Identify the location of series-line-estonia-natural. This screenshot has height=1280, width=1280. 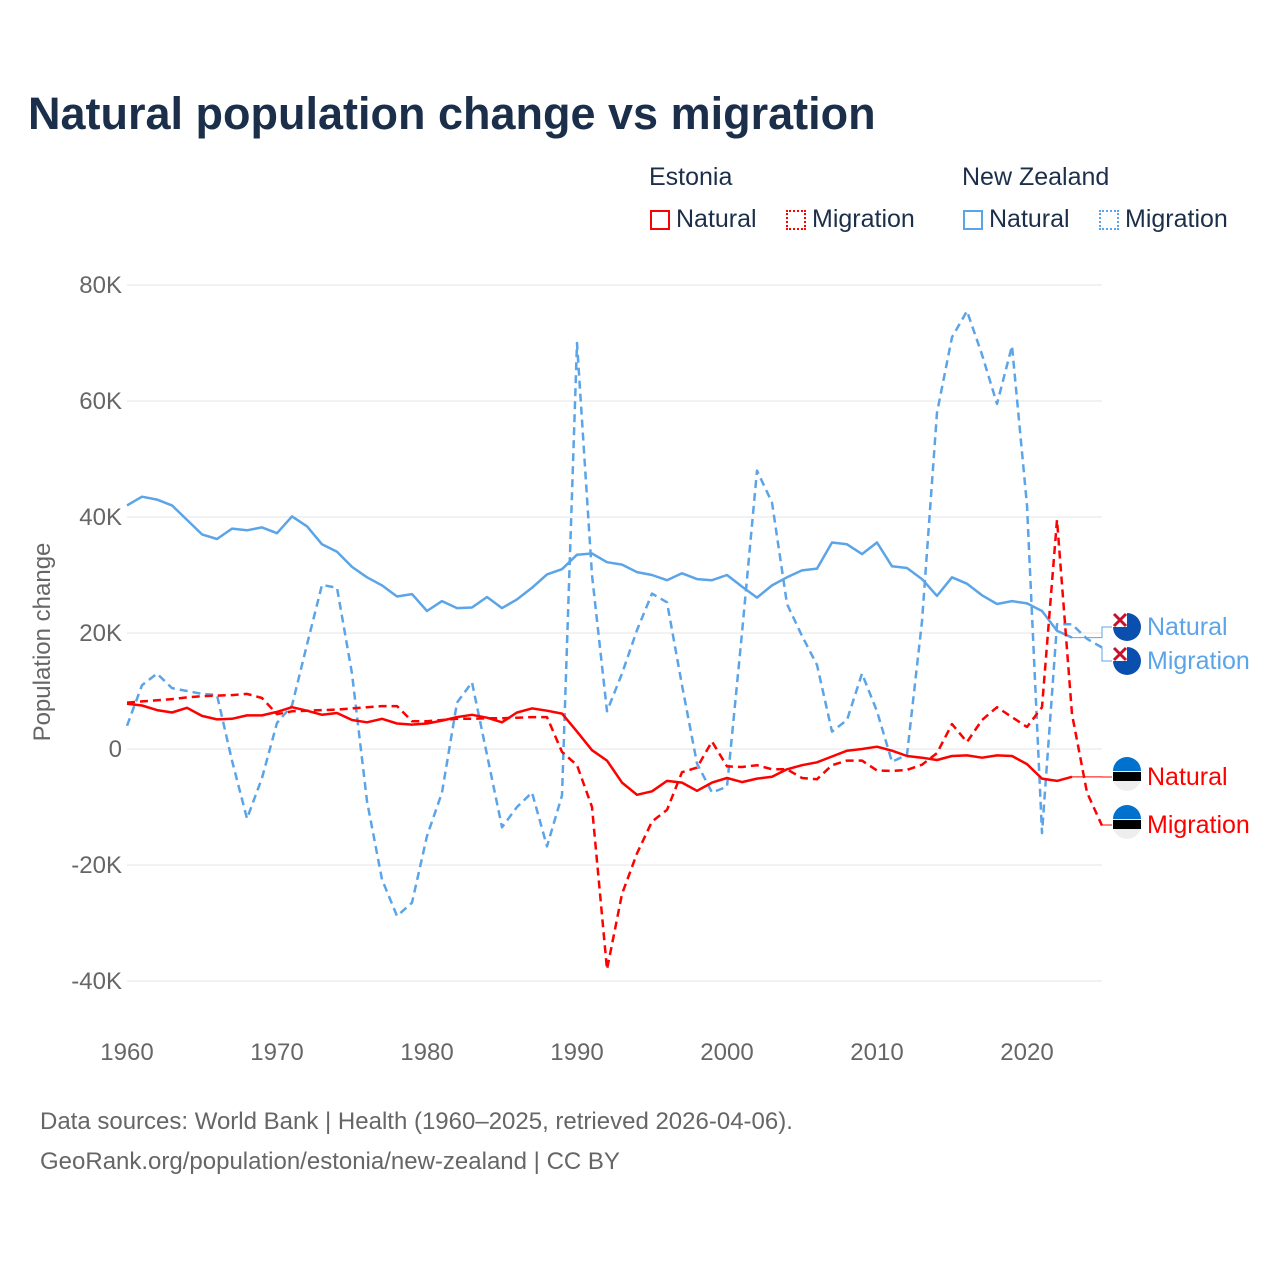
(599, 749).